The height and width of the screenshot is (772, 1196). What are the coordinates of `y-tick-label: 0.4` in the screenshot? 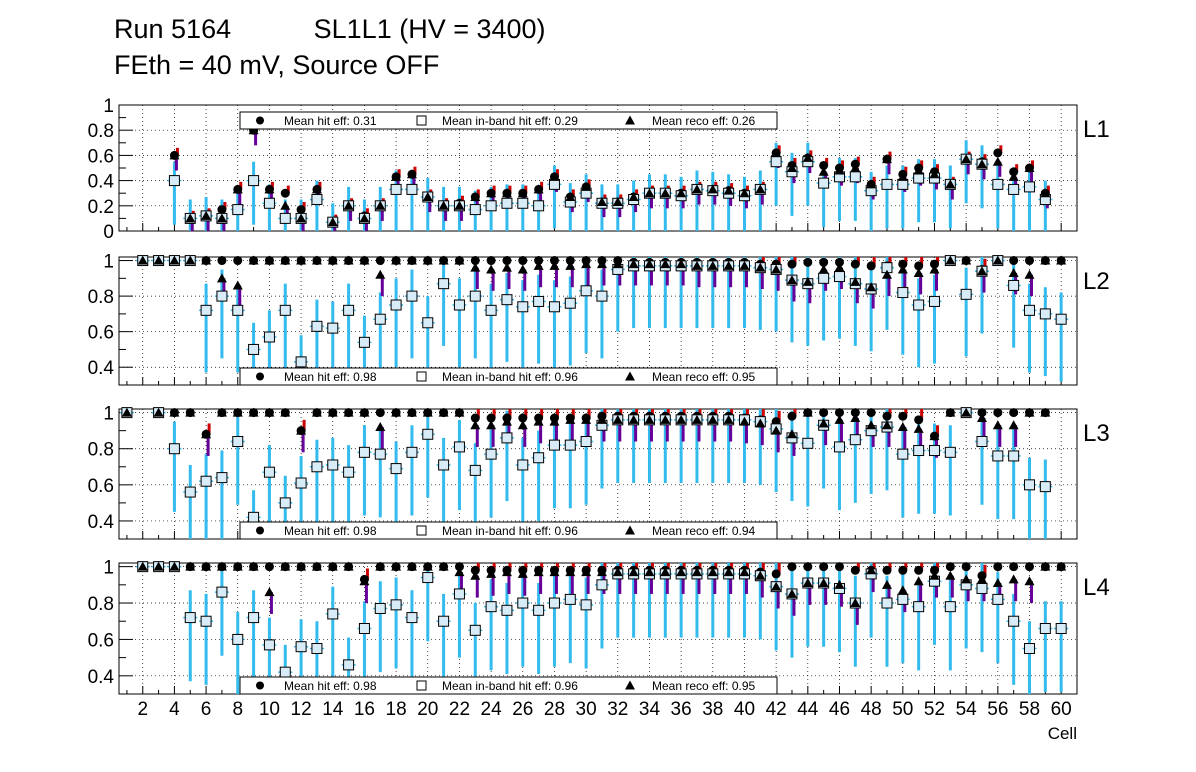 It's located at (101, 368).